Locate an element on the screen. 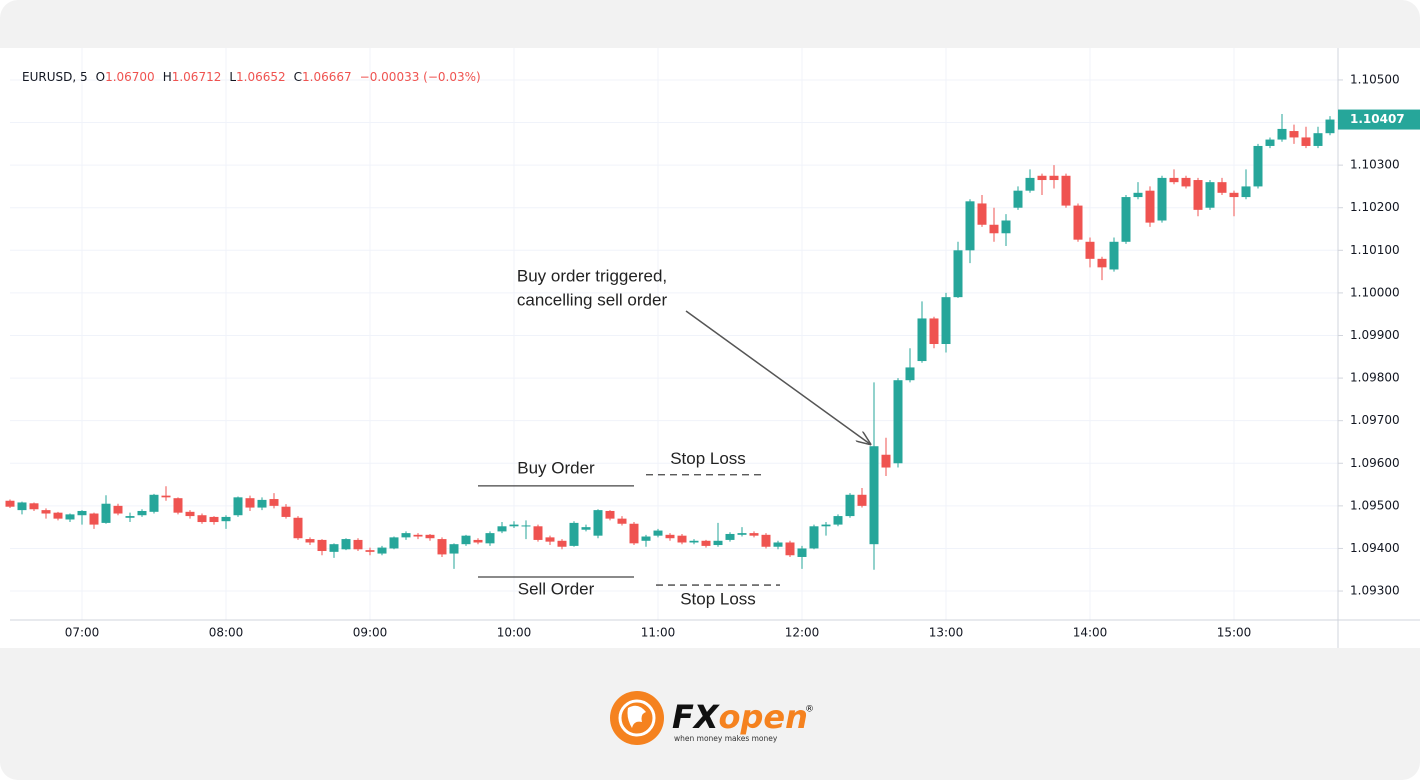 The width and height of the screenshot is (1420, 780). y-tick-label: 1.09900 is located at coordinates (1375, 335).